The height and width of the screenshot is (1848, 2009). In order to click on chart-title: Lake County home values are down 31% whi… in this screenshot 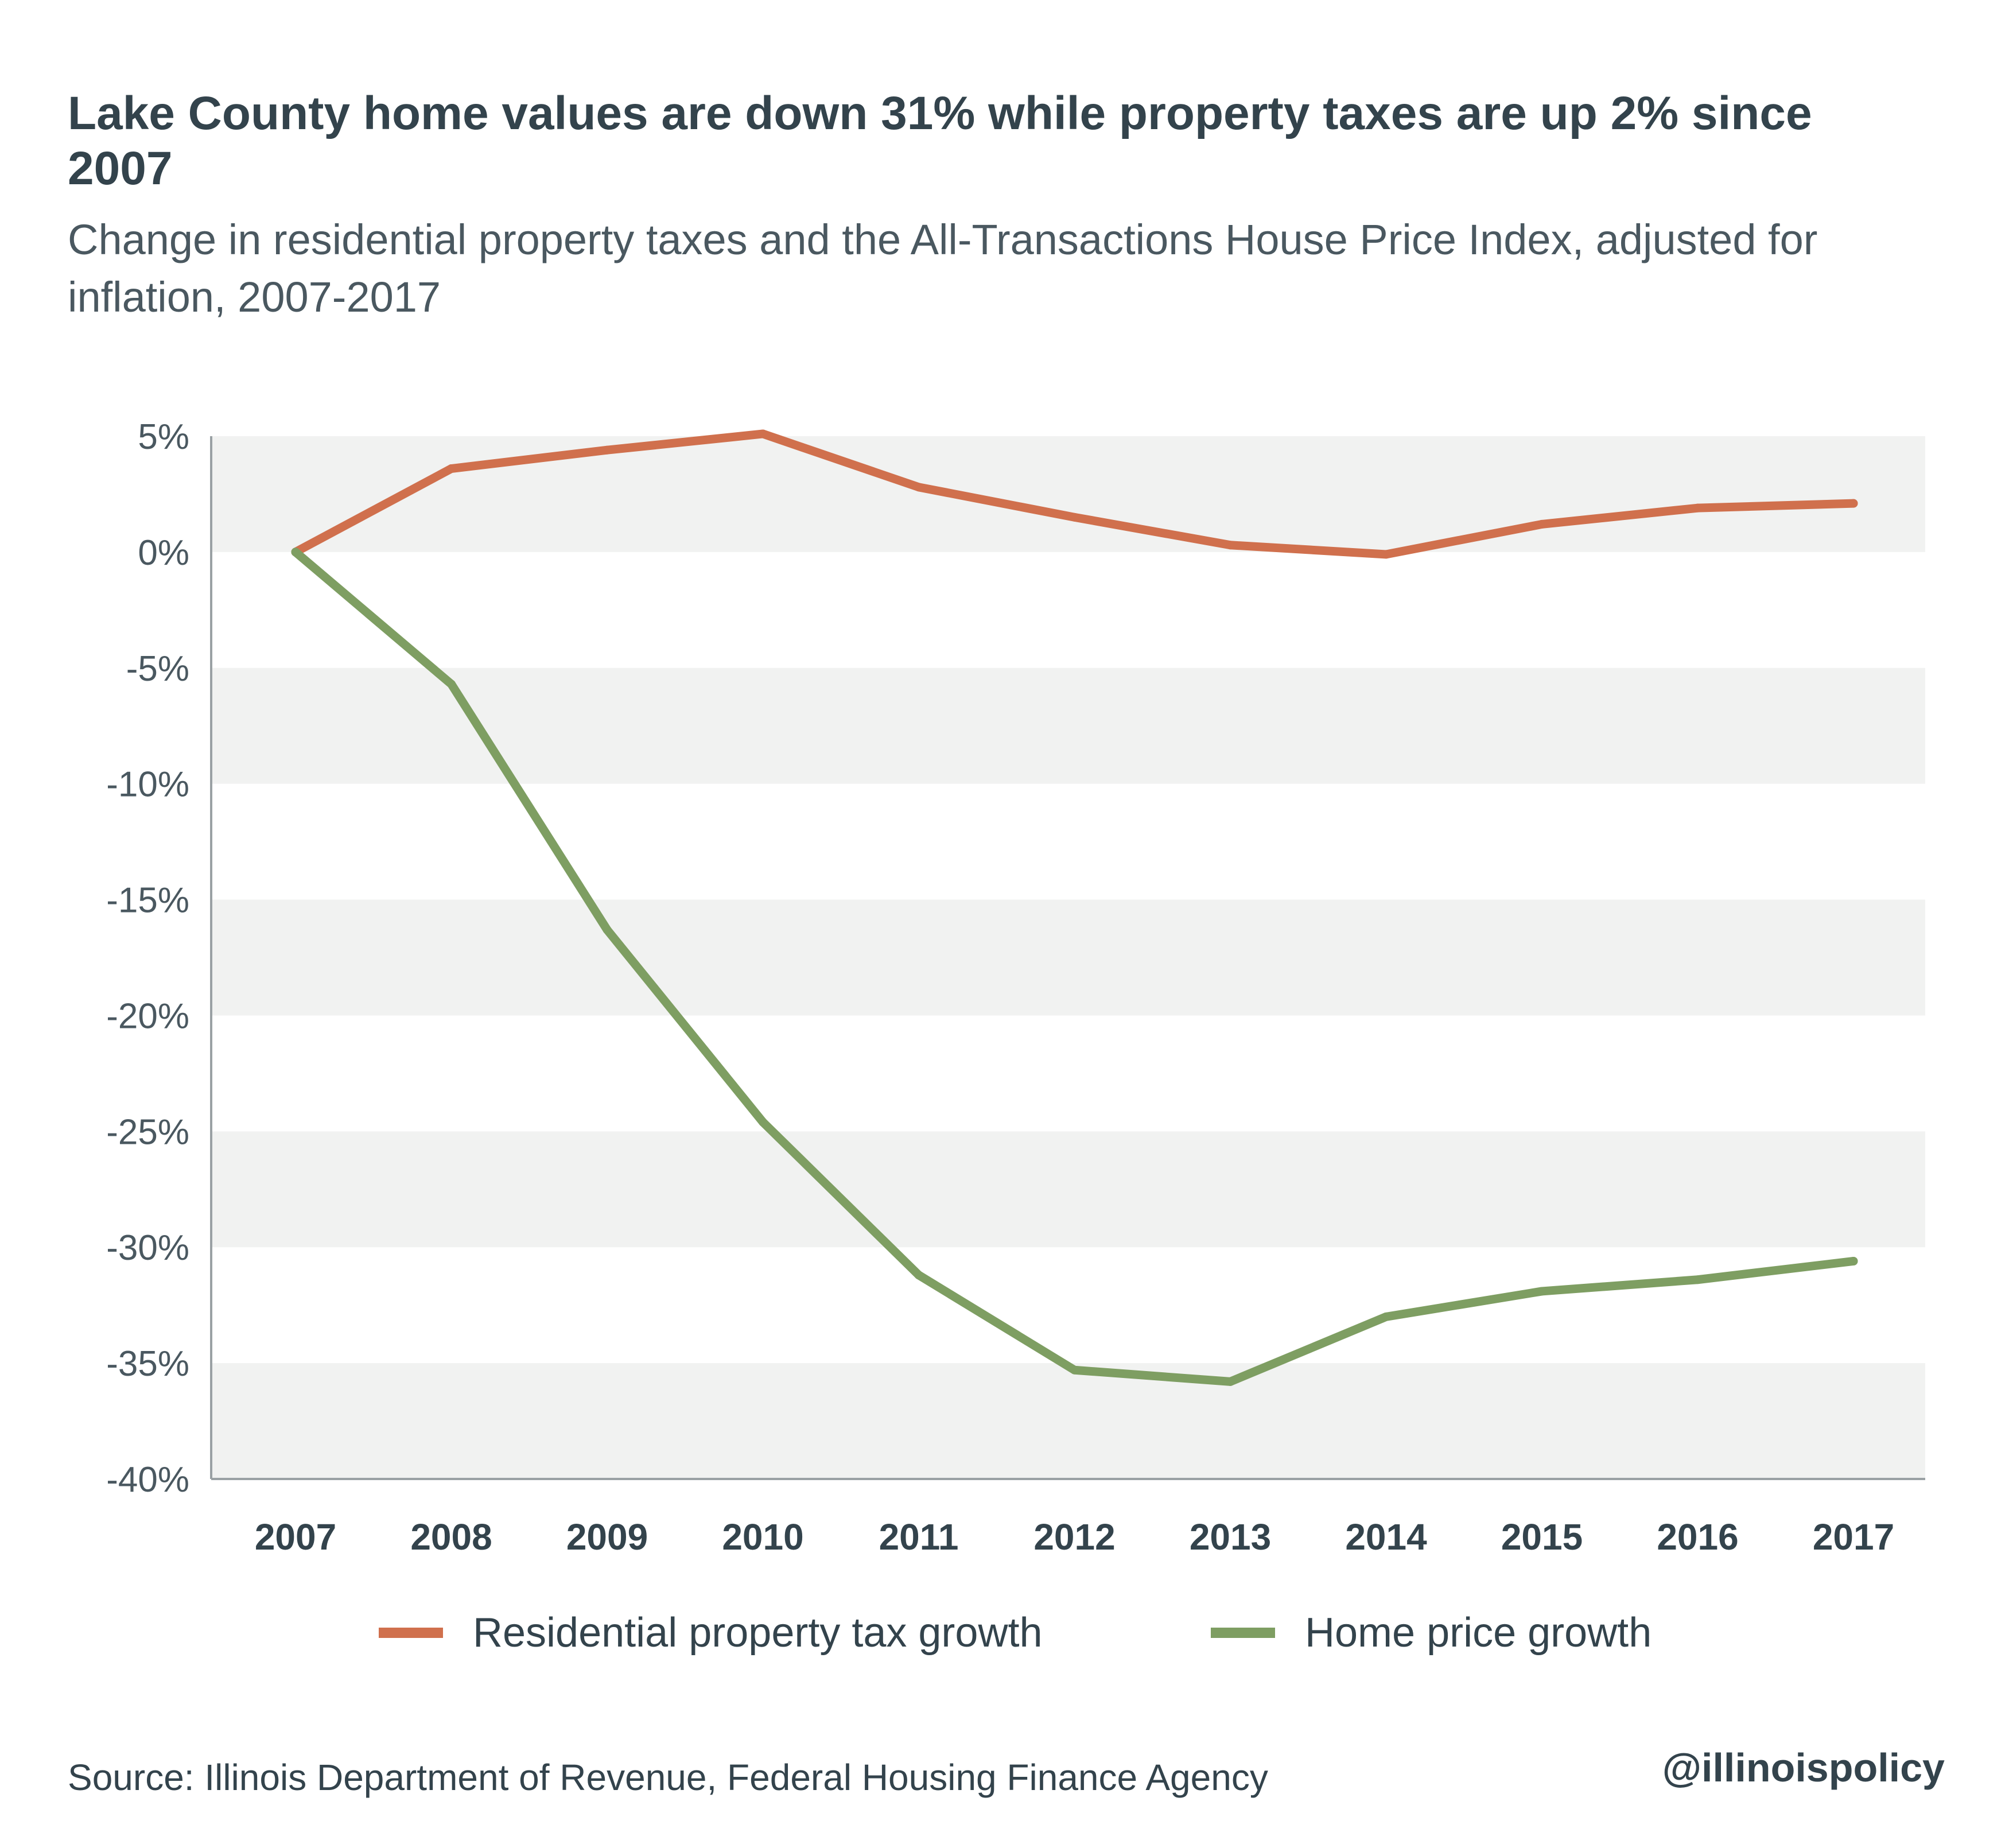, I will do `click(940, 141)`.